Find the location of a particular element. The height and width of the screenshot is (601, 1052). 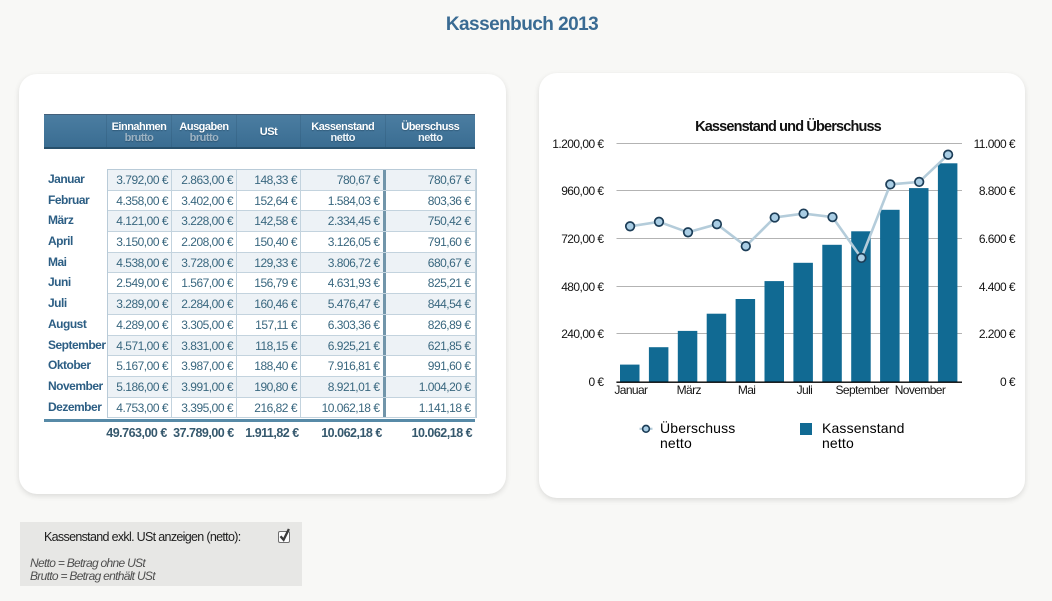

svg-text: Januar is located at coordinates (631, 390).